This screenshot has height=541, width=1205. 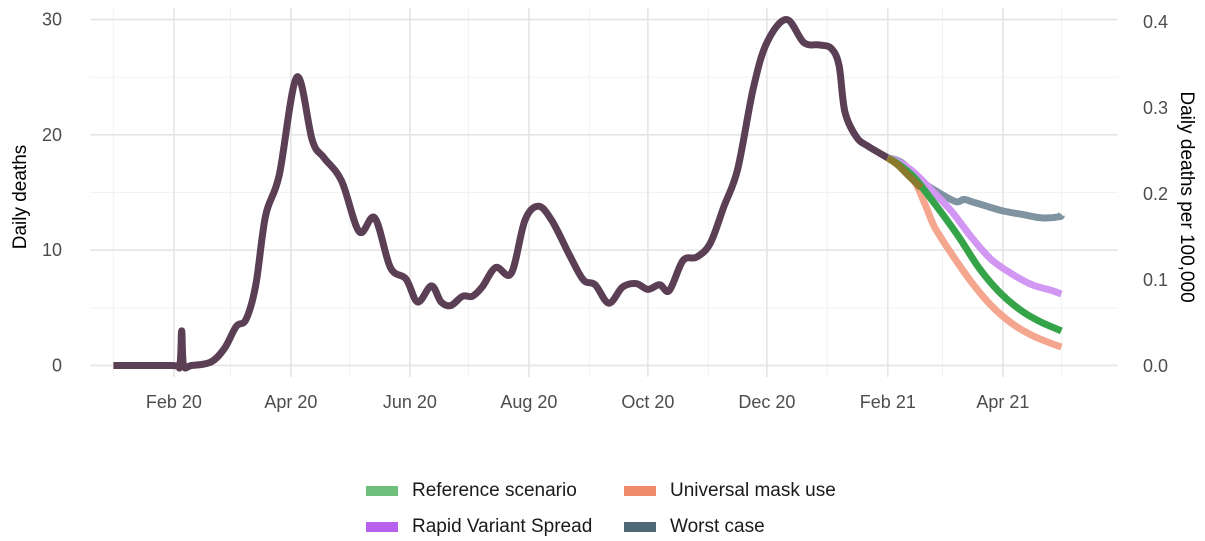 What do you see at coordinates (20, 197) in the screenshot?
I see `y-axis-title: Daily deaths` at bounding box center [20, 197].